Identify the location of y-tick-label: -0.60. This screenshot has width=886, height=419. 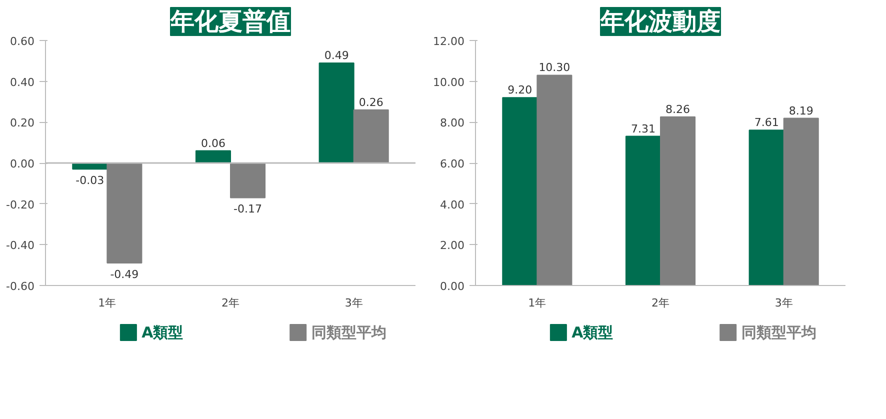
(20, 286).